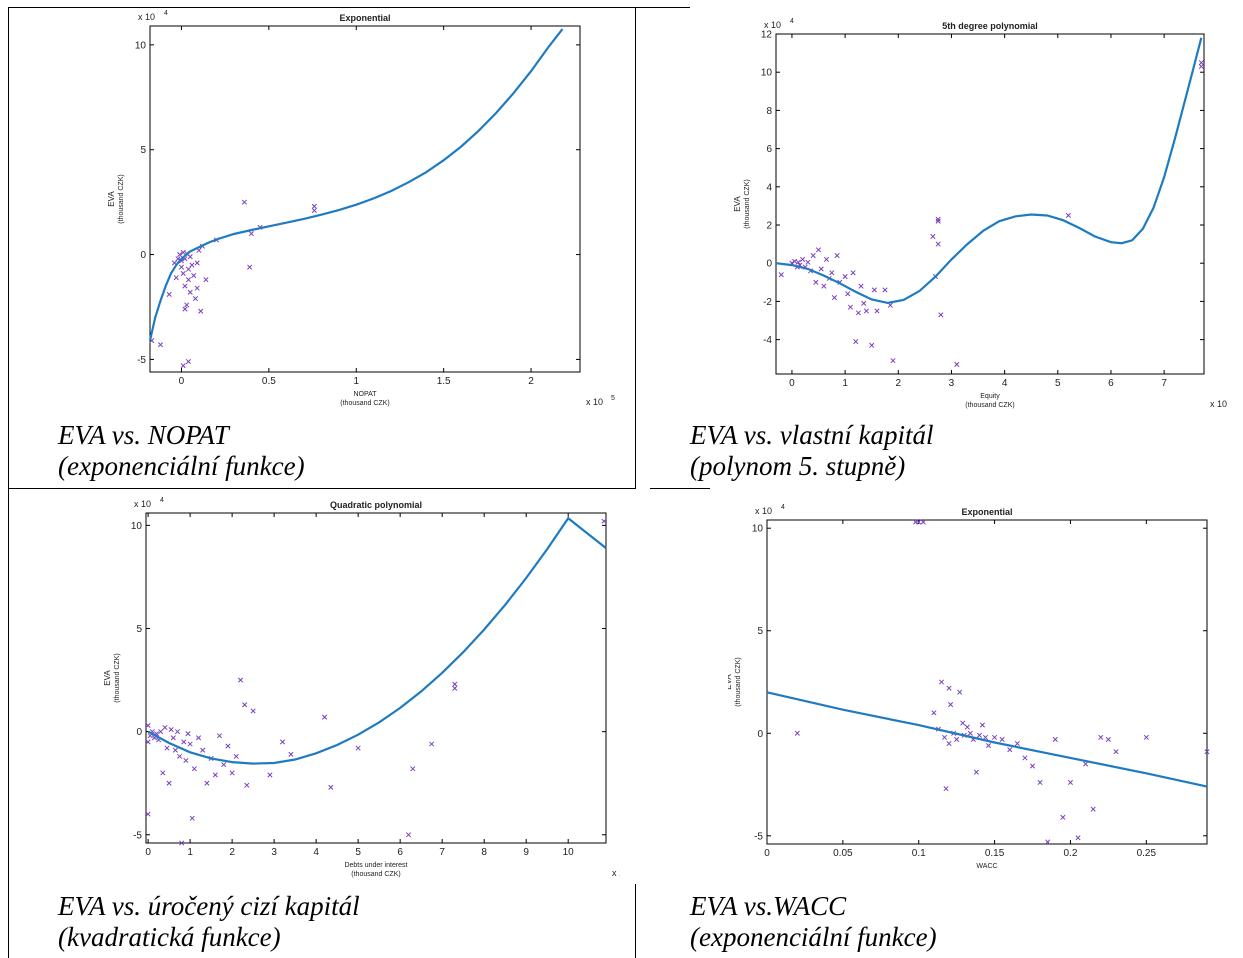 This screenshot has width=1243, height=958. I want to click on y-tick-label: -4, so click(767, 340).